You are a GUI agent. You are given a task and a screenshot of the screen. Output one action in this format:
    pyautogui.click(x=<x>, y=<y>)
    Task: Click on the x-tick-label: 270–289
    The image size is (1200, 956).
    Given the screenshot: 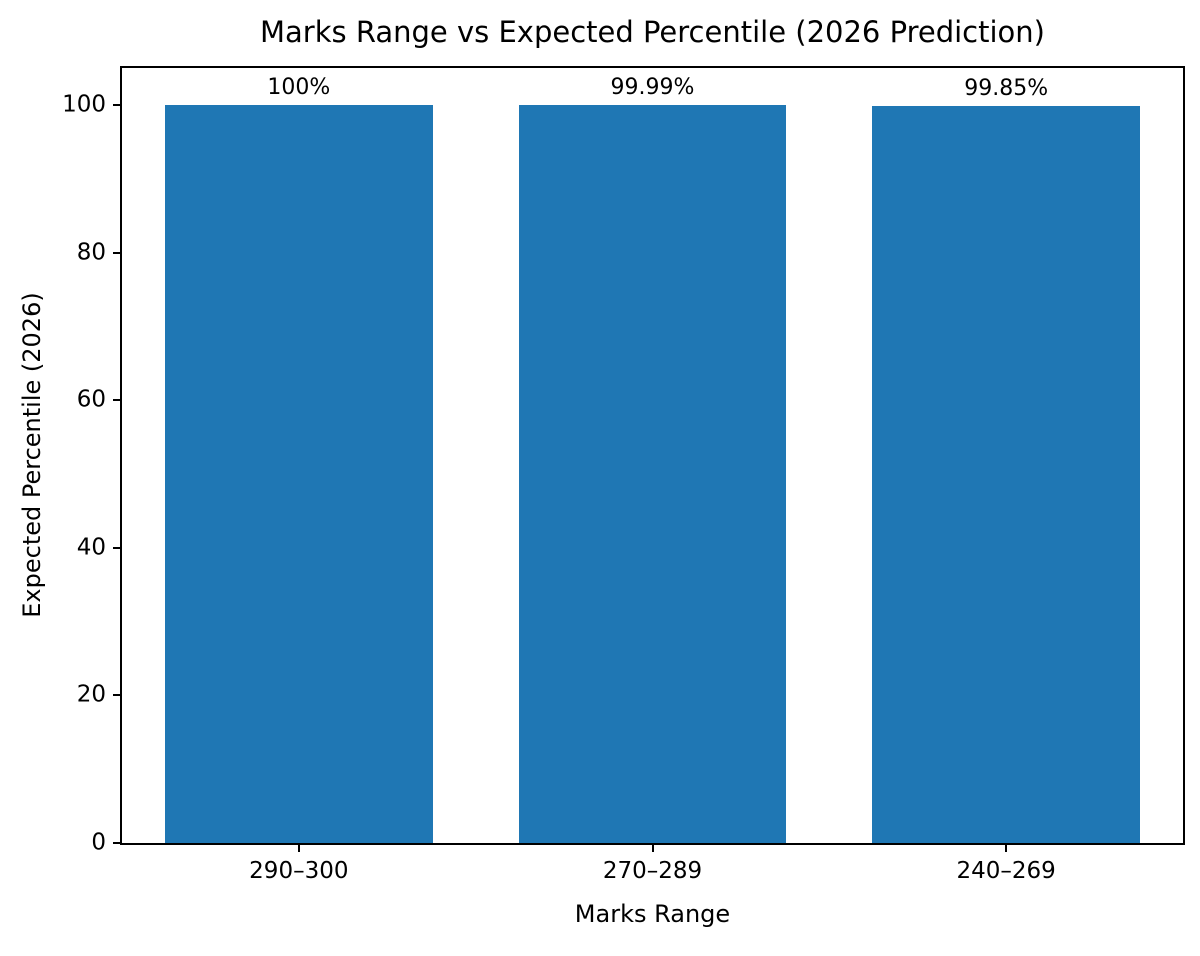 What is the action you would take?
    pyautogui.click(x=652, y=871)
    